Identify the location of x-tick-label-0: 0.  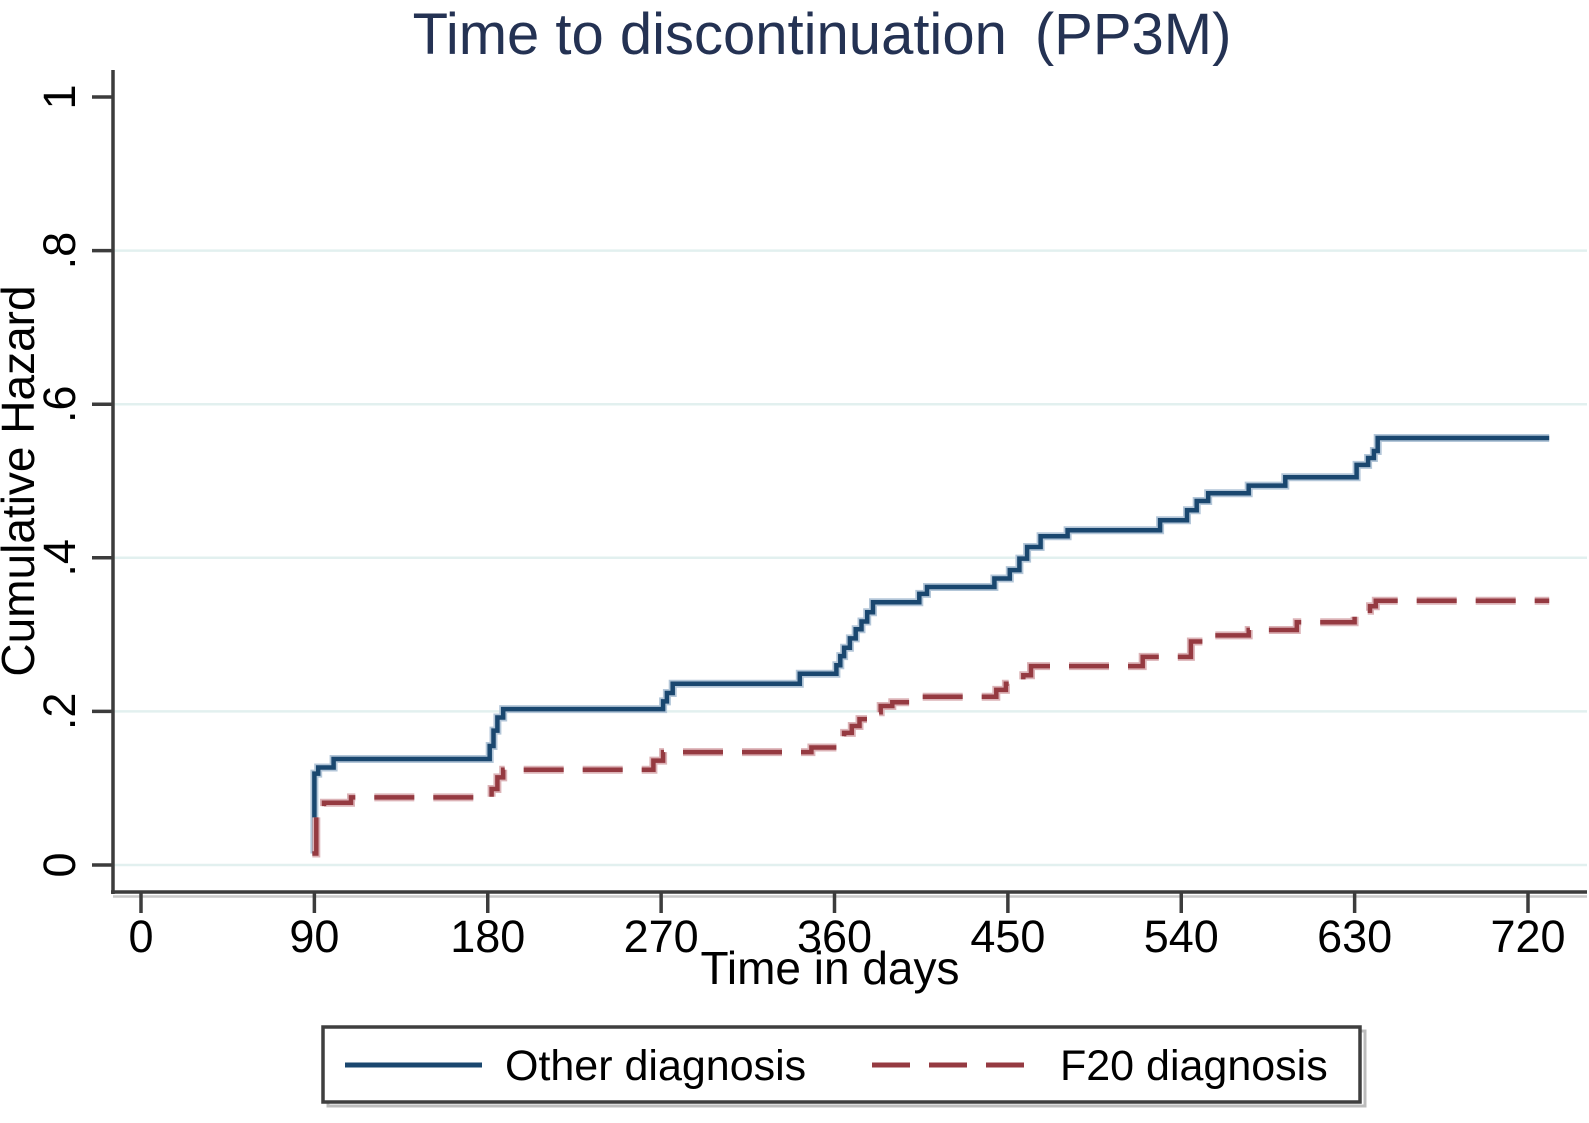
(140, 936).